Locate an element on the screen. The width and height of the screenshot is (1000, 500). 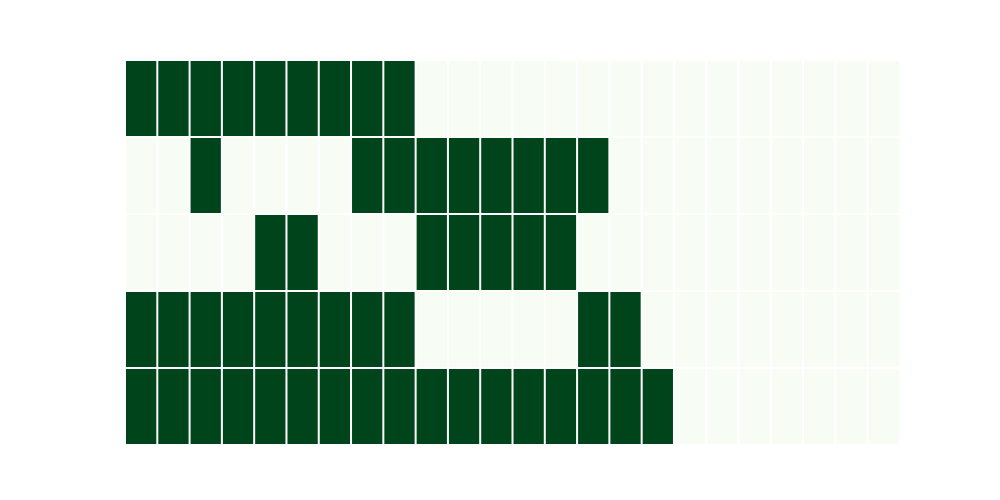
heatmap-cell-r1-c3 is located at coordinates (238, 175).